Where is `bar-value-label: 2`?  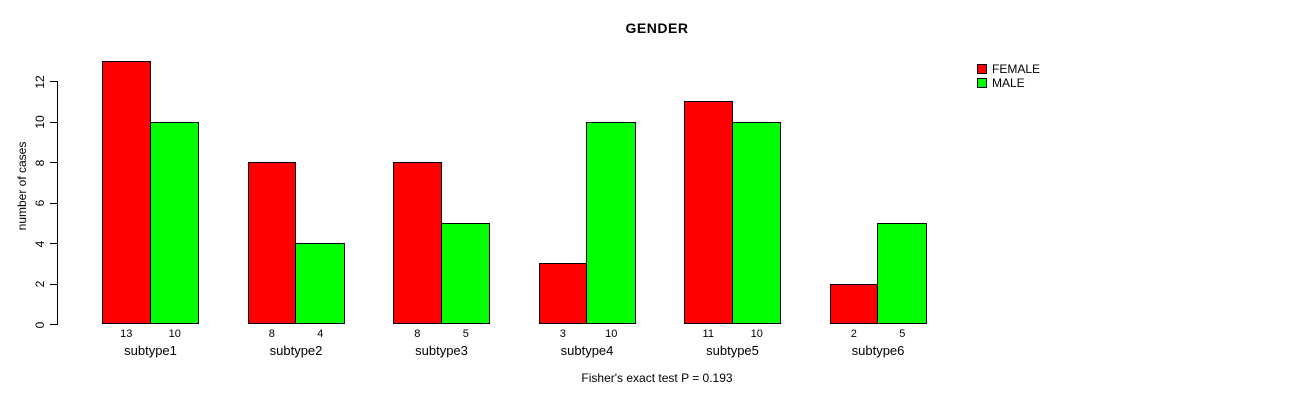
bar-value-label: 2 is located at coordinates (853, 334).